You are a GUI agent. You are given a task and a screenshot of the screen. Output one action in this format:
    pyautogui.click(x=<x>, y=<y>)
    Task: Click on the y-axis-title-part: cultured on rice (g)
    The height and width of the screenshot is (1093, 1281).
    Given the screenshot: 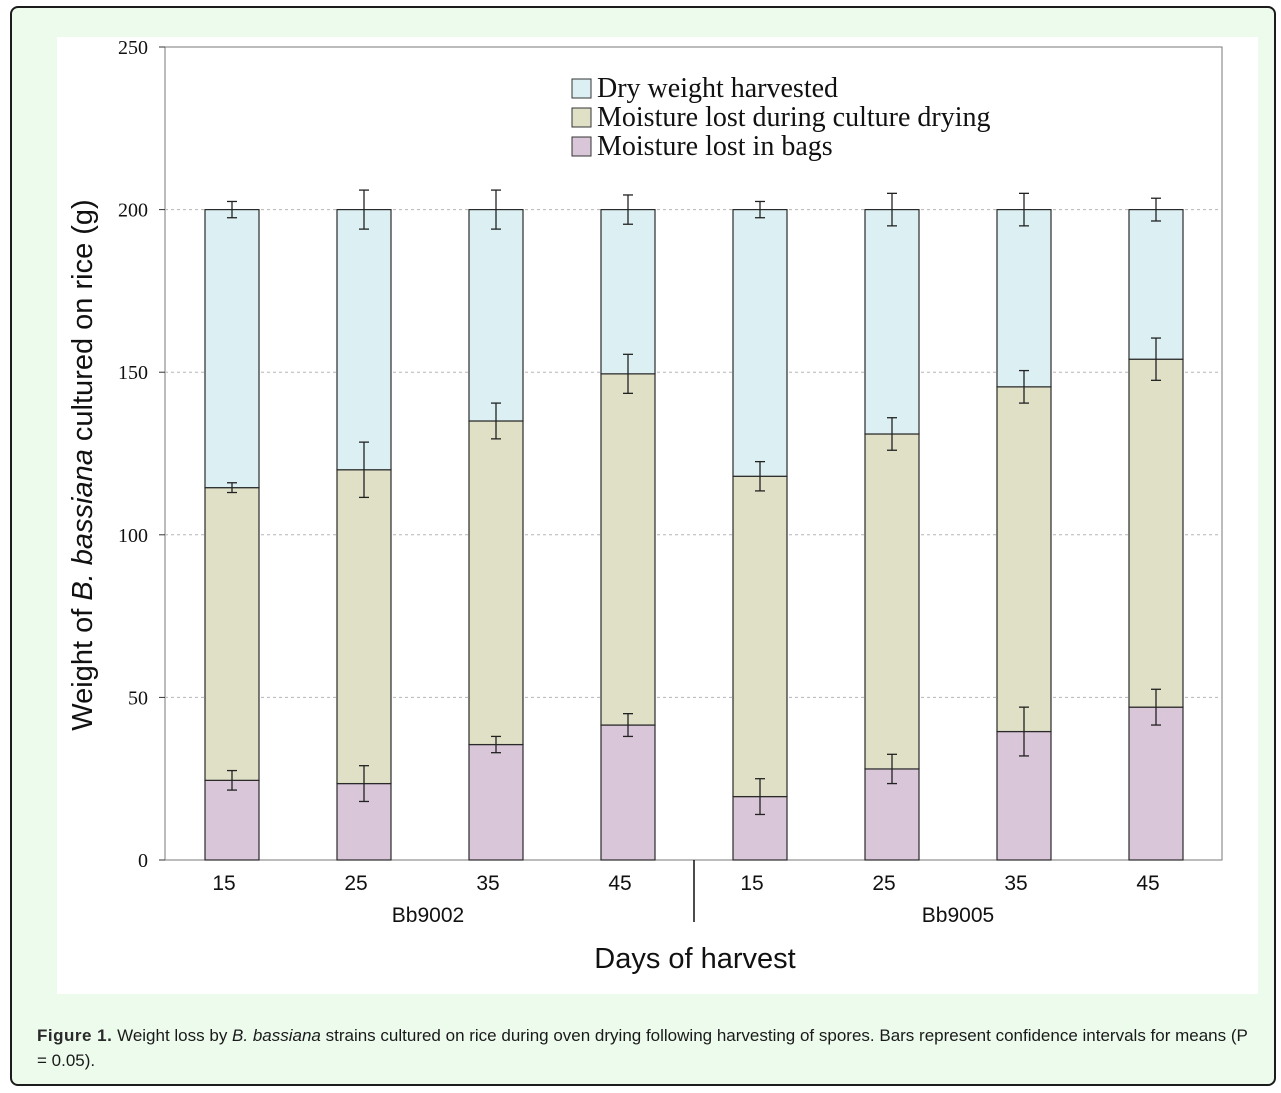 What is the action you would take?
    pyautogui.click(x=83, y=324)
    